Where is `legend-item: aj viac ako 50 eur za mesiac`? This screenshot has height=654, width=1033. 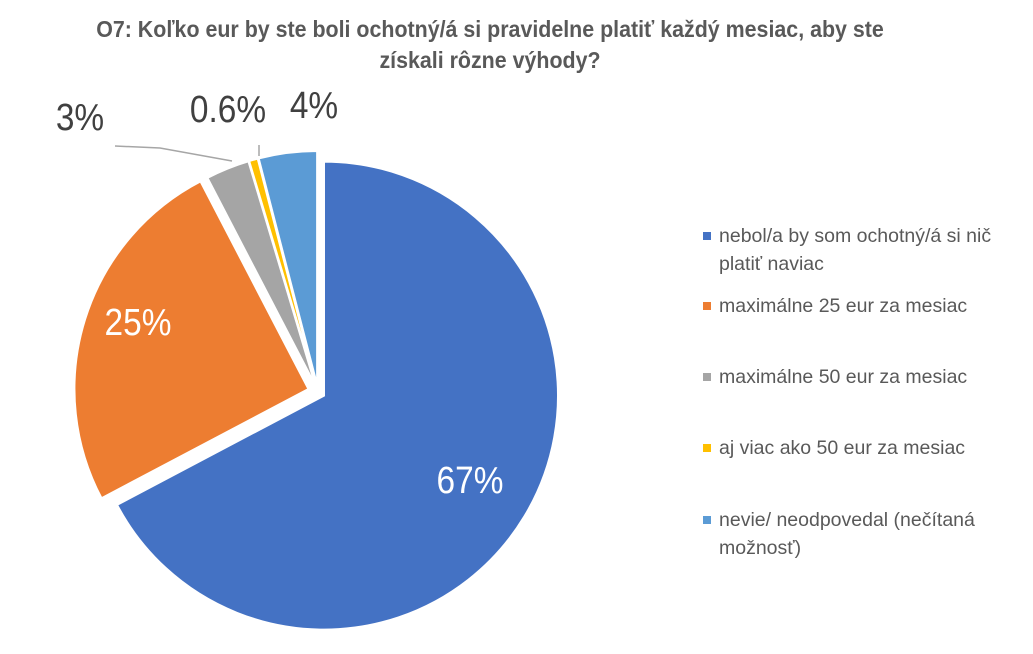
legend-item: aj viac ako 50 eur za mesiac is located at coordinates (856, 448).